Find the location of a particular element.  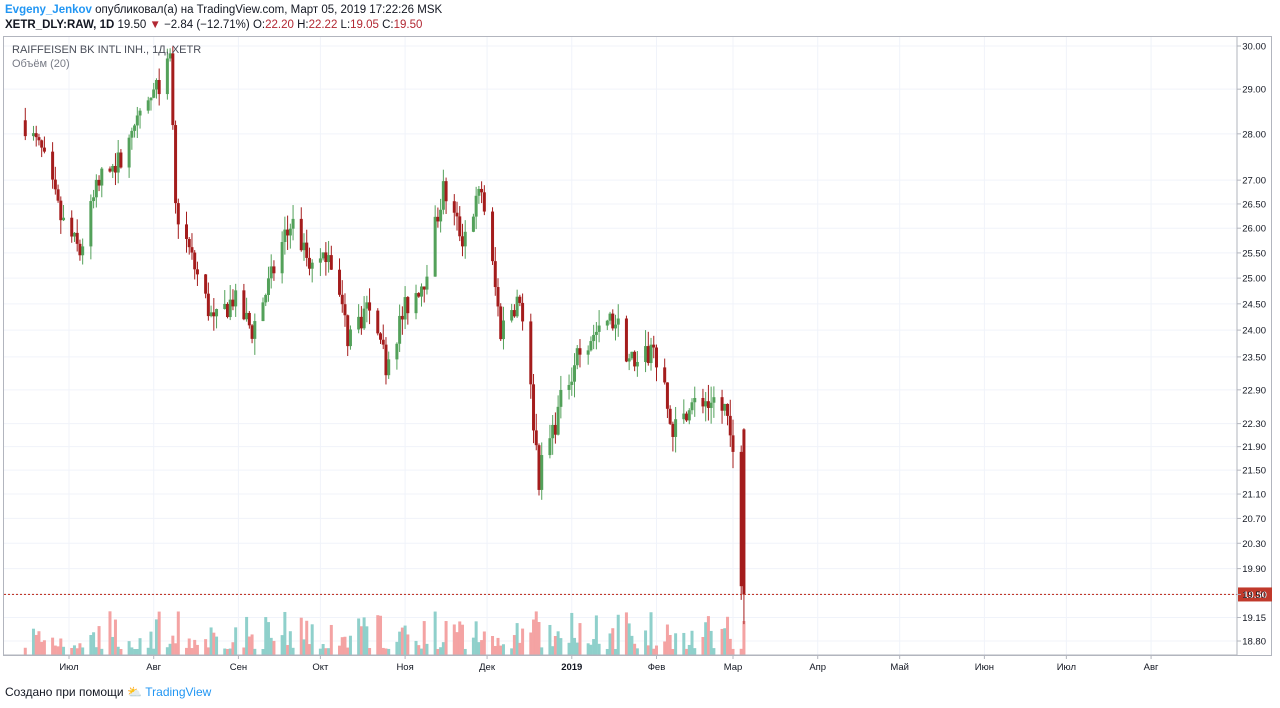

y-tick-label: 19.50 is located at coordinates (1254, 595).